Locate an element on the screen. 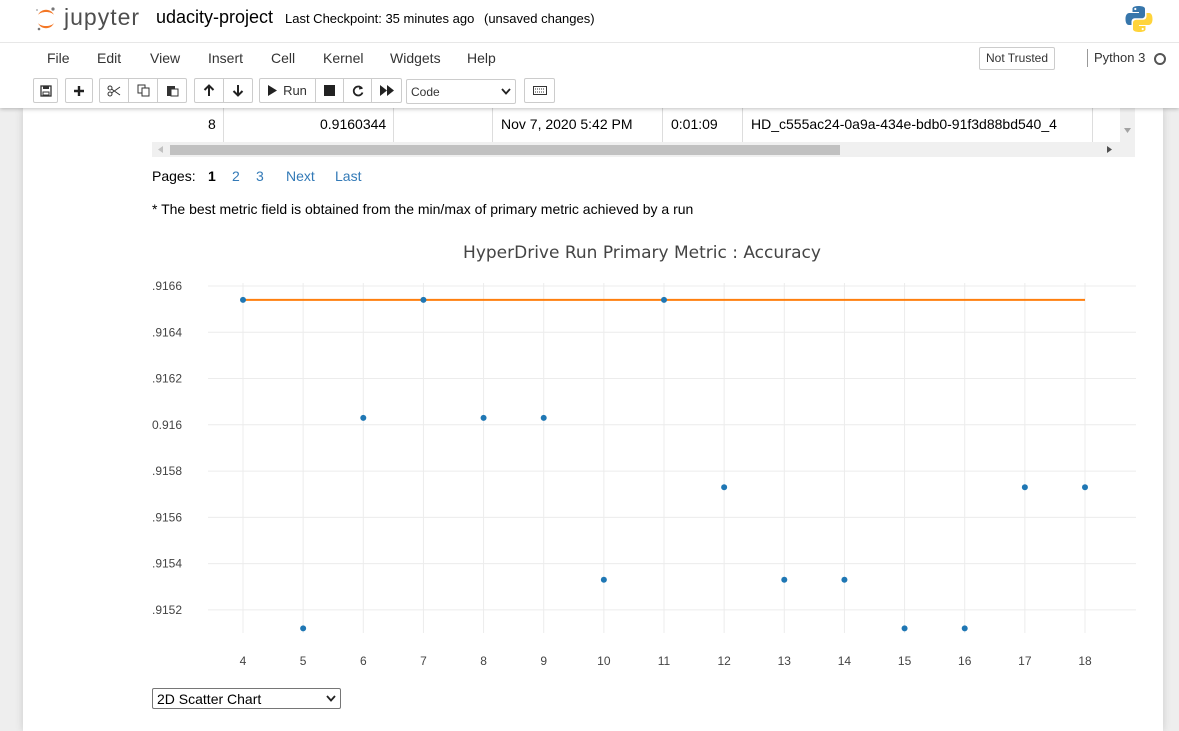  kernel-name: Python 3 is located at coordinates (1120, 57).